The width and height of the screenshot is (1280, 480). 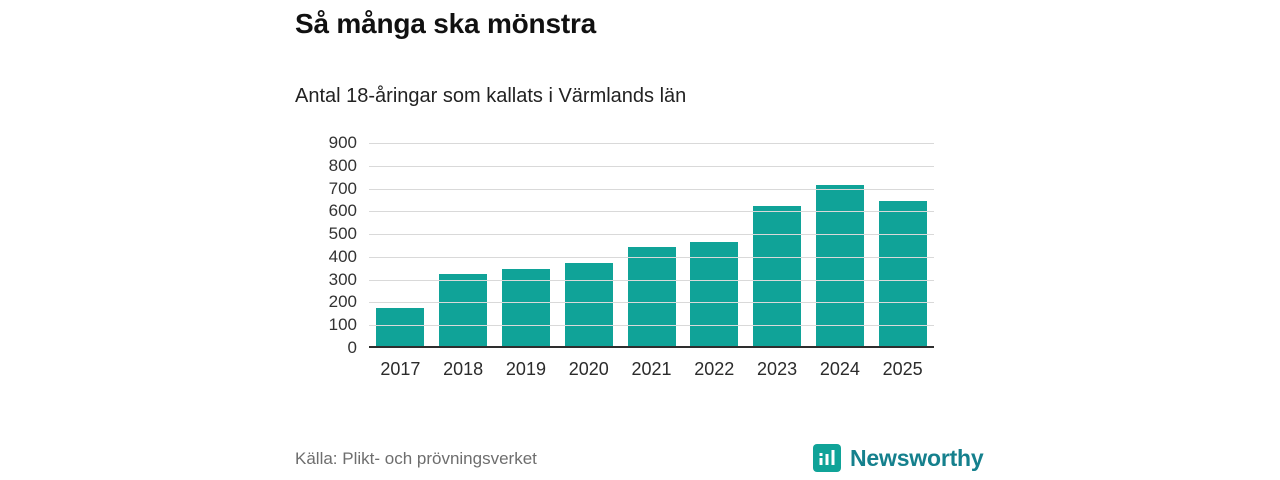 What do you see at coordinates (714, 294) in the screenshot?
I see `bar-2022` at bounding box center [714, 294].